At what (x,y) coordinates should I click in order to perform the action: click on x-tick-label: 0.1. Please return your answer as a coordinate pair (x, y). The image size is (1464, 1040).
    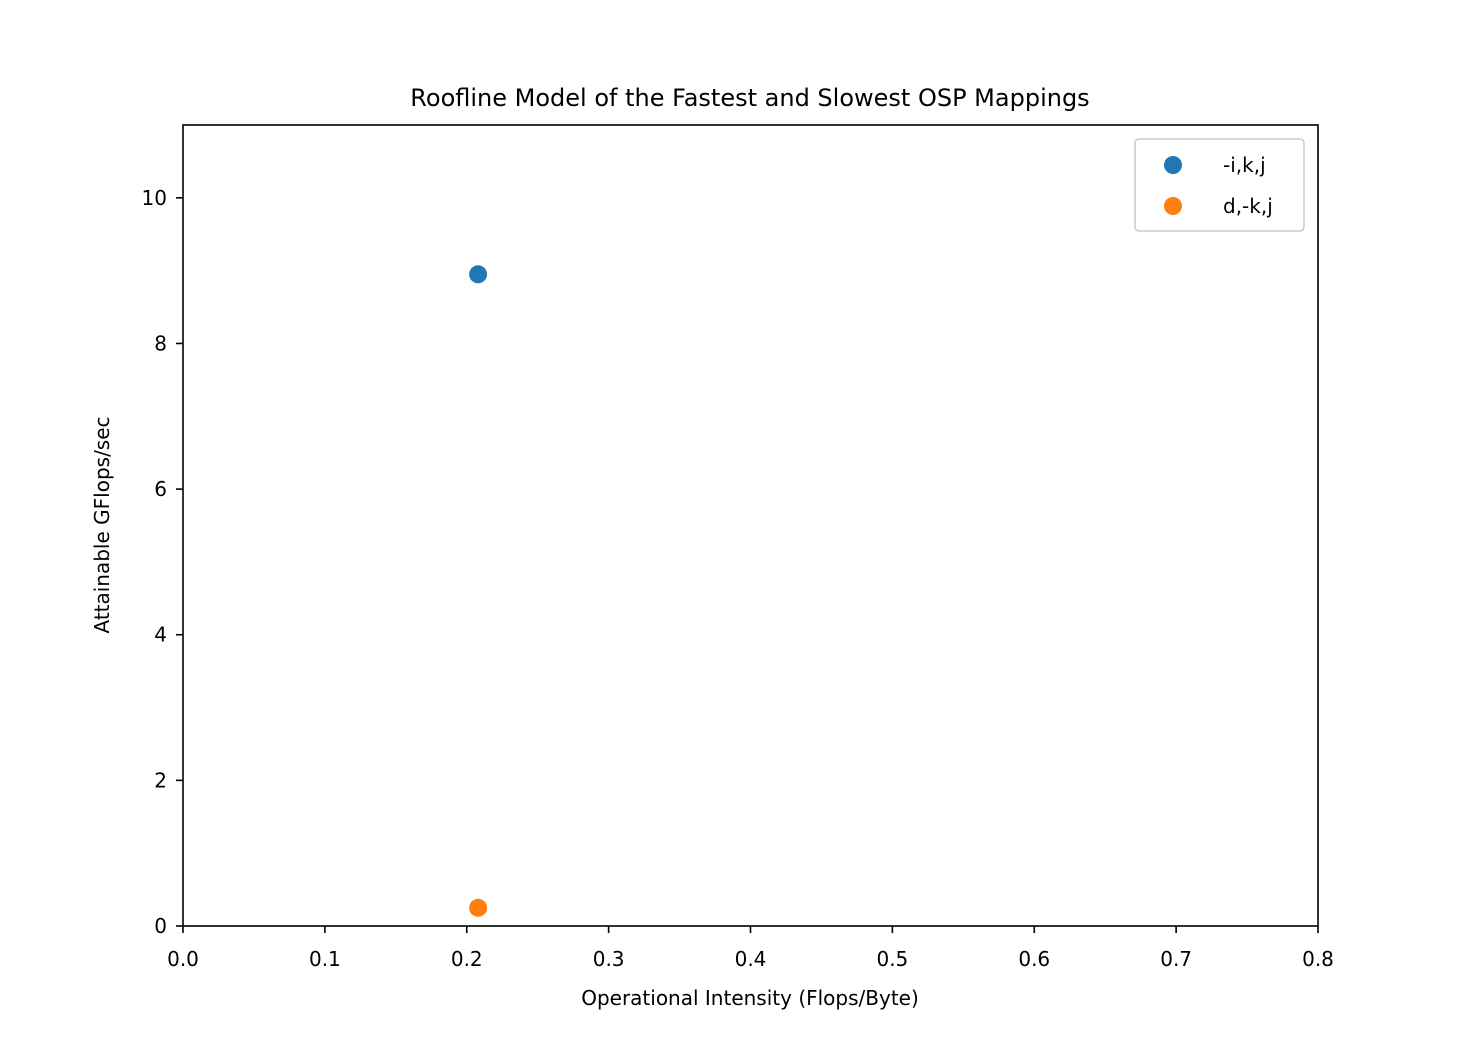
    Looking at the image, I should click on (325, 959).